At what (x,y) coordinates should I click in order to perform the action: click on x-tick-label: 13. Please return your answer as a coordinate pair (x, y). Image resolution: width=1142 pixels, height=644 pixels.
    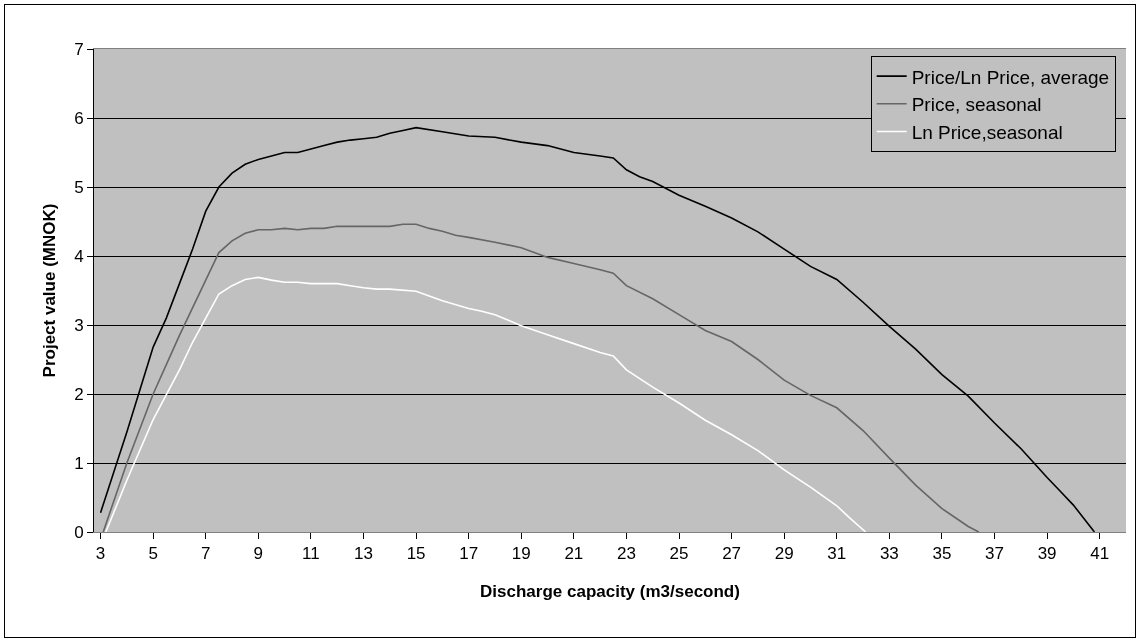
    Looking at the image, I should click on (363, 554).